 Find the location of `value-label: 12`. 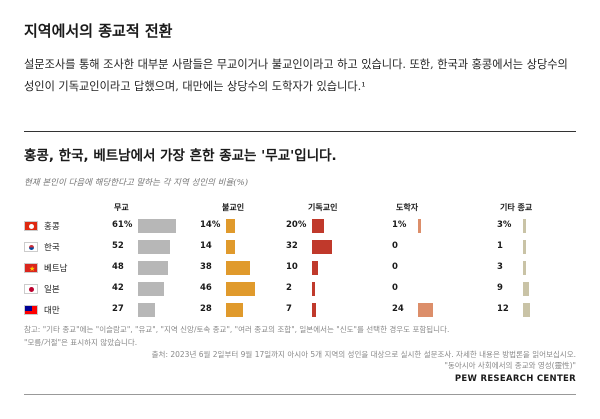

value-label: 12 is located at coordinates (503, 309).